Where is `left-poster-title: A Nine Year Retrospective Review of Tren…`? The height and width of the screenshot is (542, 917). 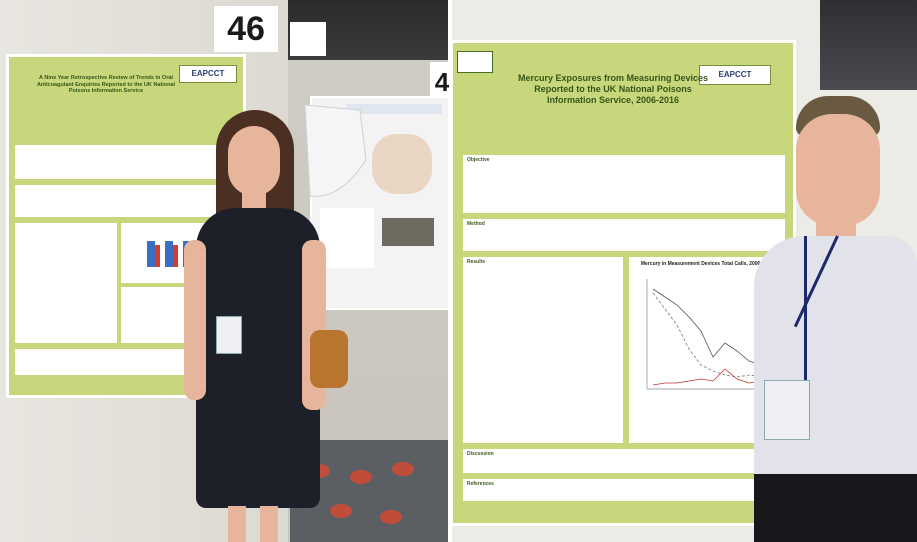
left-poster-title: A Nine Year Retrospective Review of Tren… is located at coordinates (106, 85).